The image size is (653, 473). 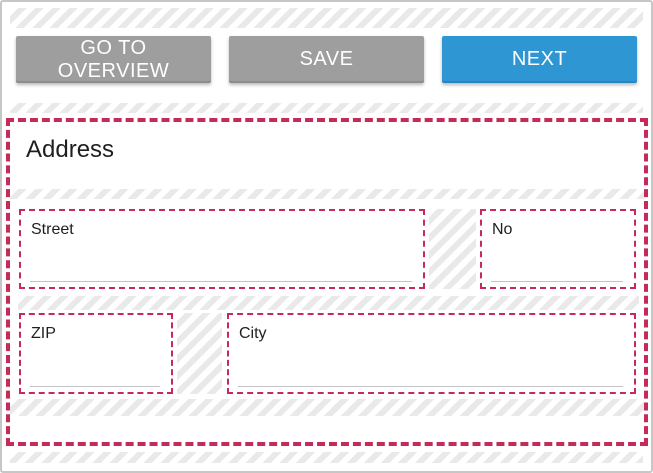 What do you see at coordinates (70, 149) in the screenshot?
I see `section-title: Address` at bounding box center [70, 149].